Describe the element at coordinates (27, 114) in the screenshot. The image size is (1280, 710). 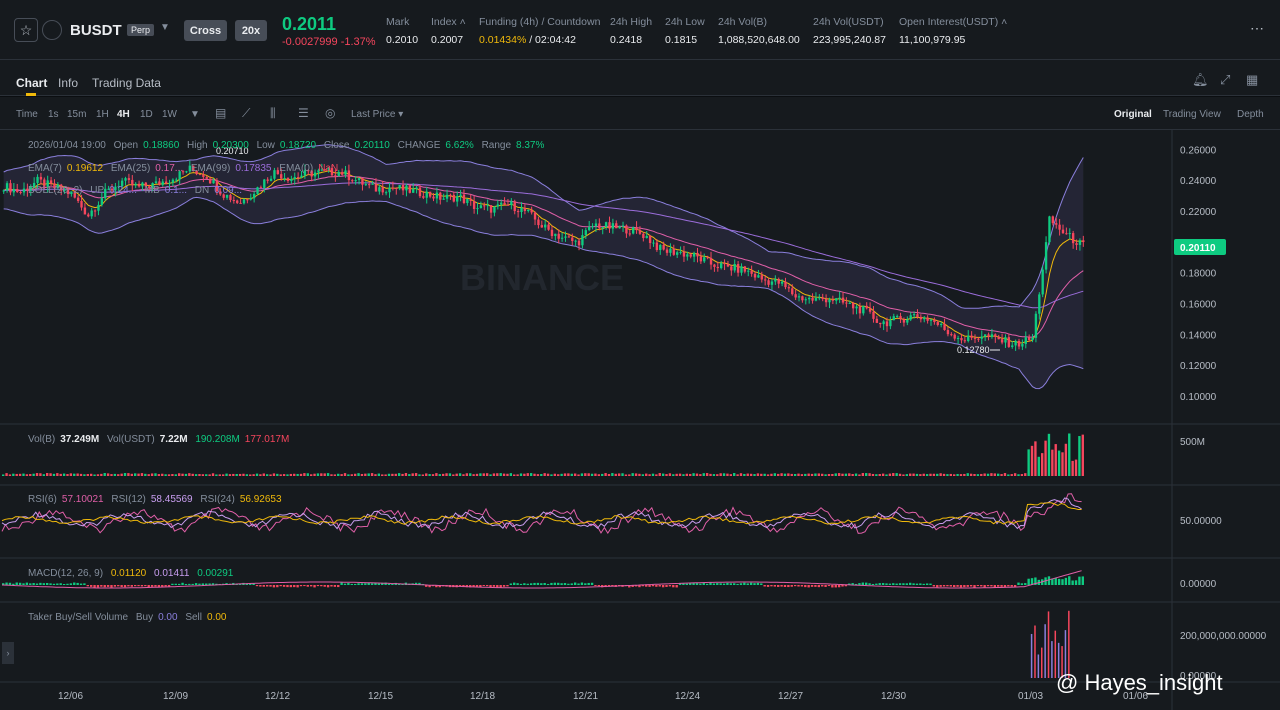
I see `interval-time: Time` at that location.